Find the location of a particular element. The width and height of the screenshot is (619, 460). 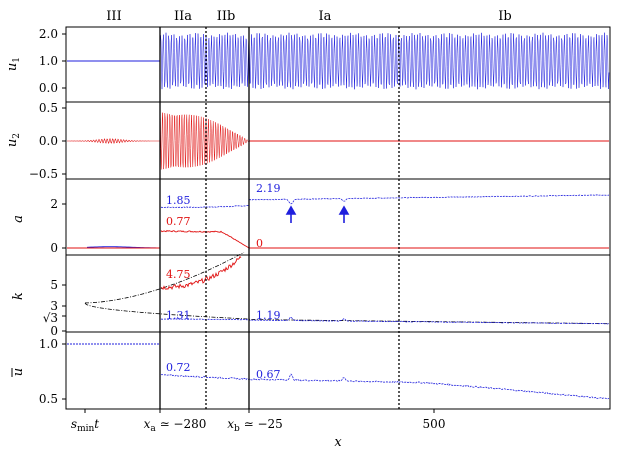

u2-series-oscillation is located at coordinates (204, 141).